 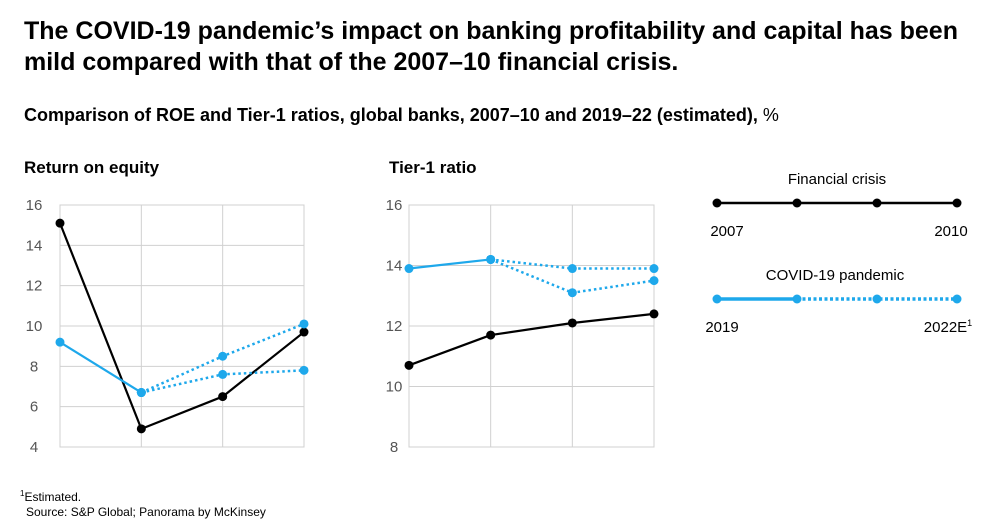 I want to click on legend-crisis-title: Financial crisis, so click(x=837, y=179).